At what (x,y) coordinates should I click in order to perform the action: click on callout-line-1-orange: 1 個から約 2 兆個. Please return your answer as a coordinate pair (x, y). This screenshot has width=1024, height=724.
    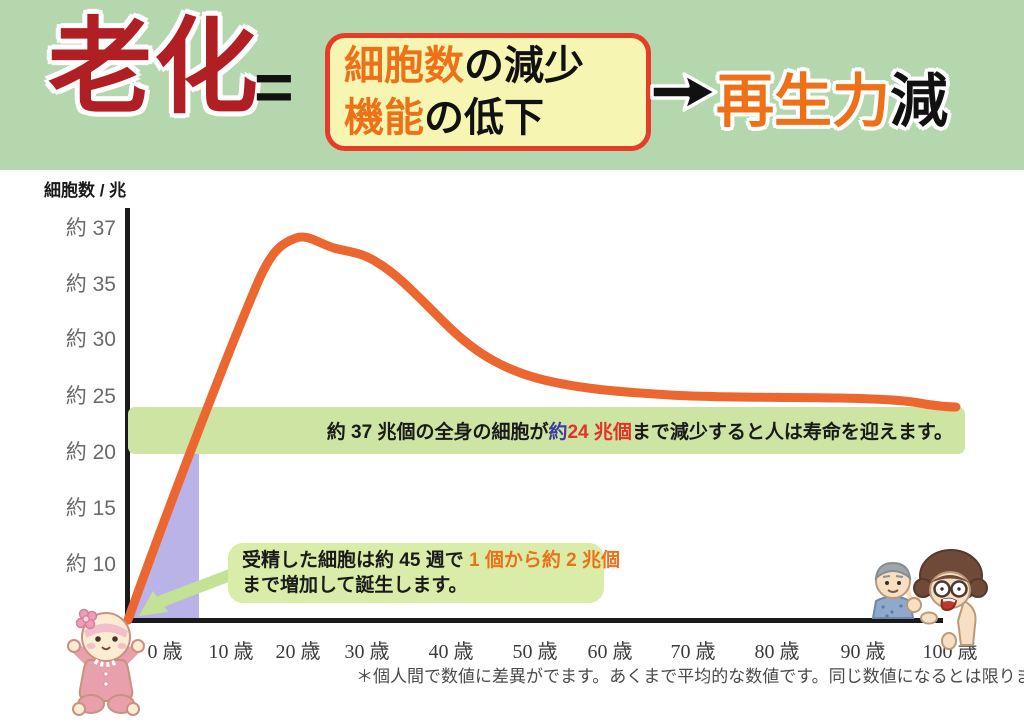
    Looking at the image, I should click on (544, 560).